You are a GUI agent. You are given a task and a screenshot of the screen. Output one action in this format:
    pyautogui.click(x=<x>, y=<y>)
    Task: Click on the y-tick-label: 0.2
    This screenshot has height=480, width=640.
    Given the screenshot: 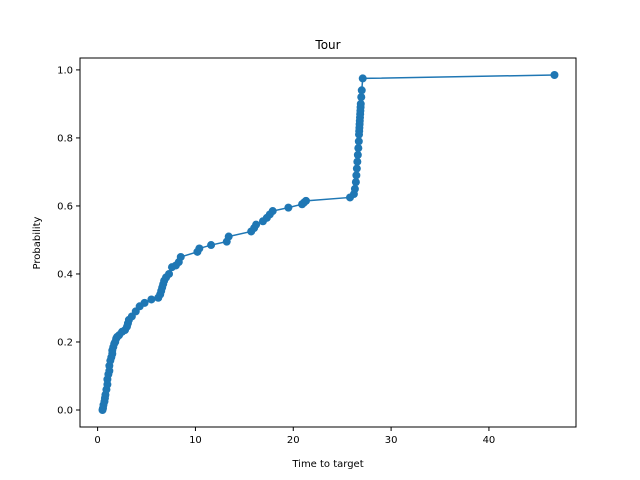 What is the action you would take?
    pyautogui.click(x=65, y=342)
    